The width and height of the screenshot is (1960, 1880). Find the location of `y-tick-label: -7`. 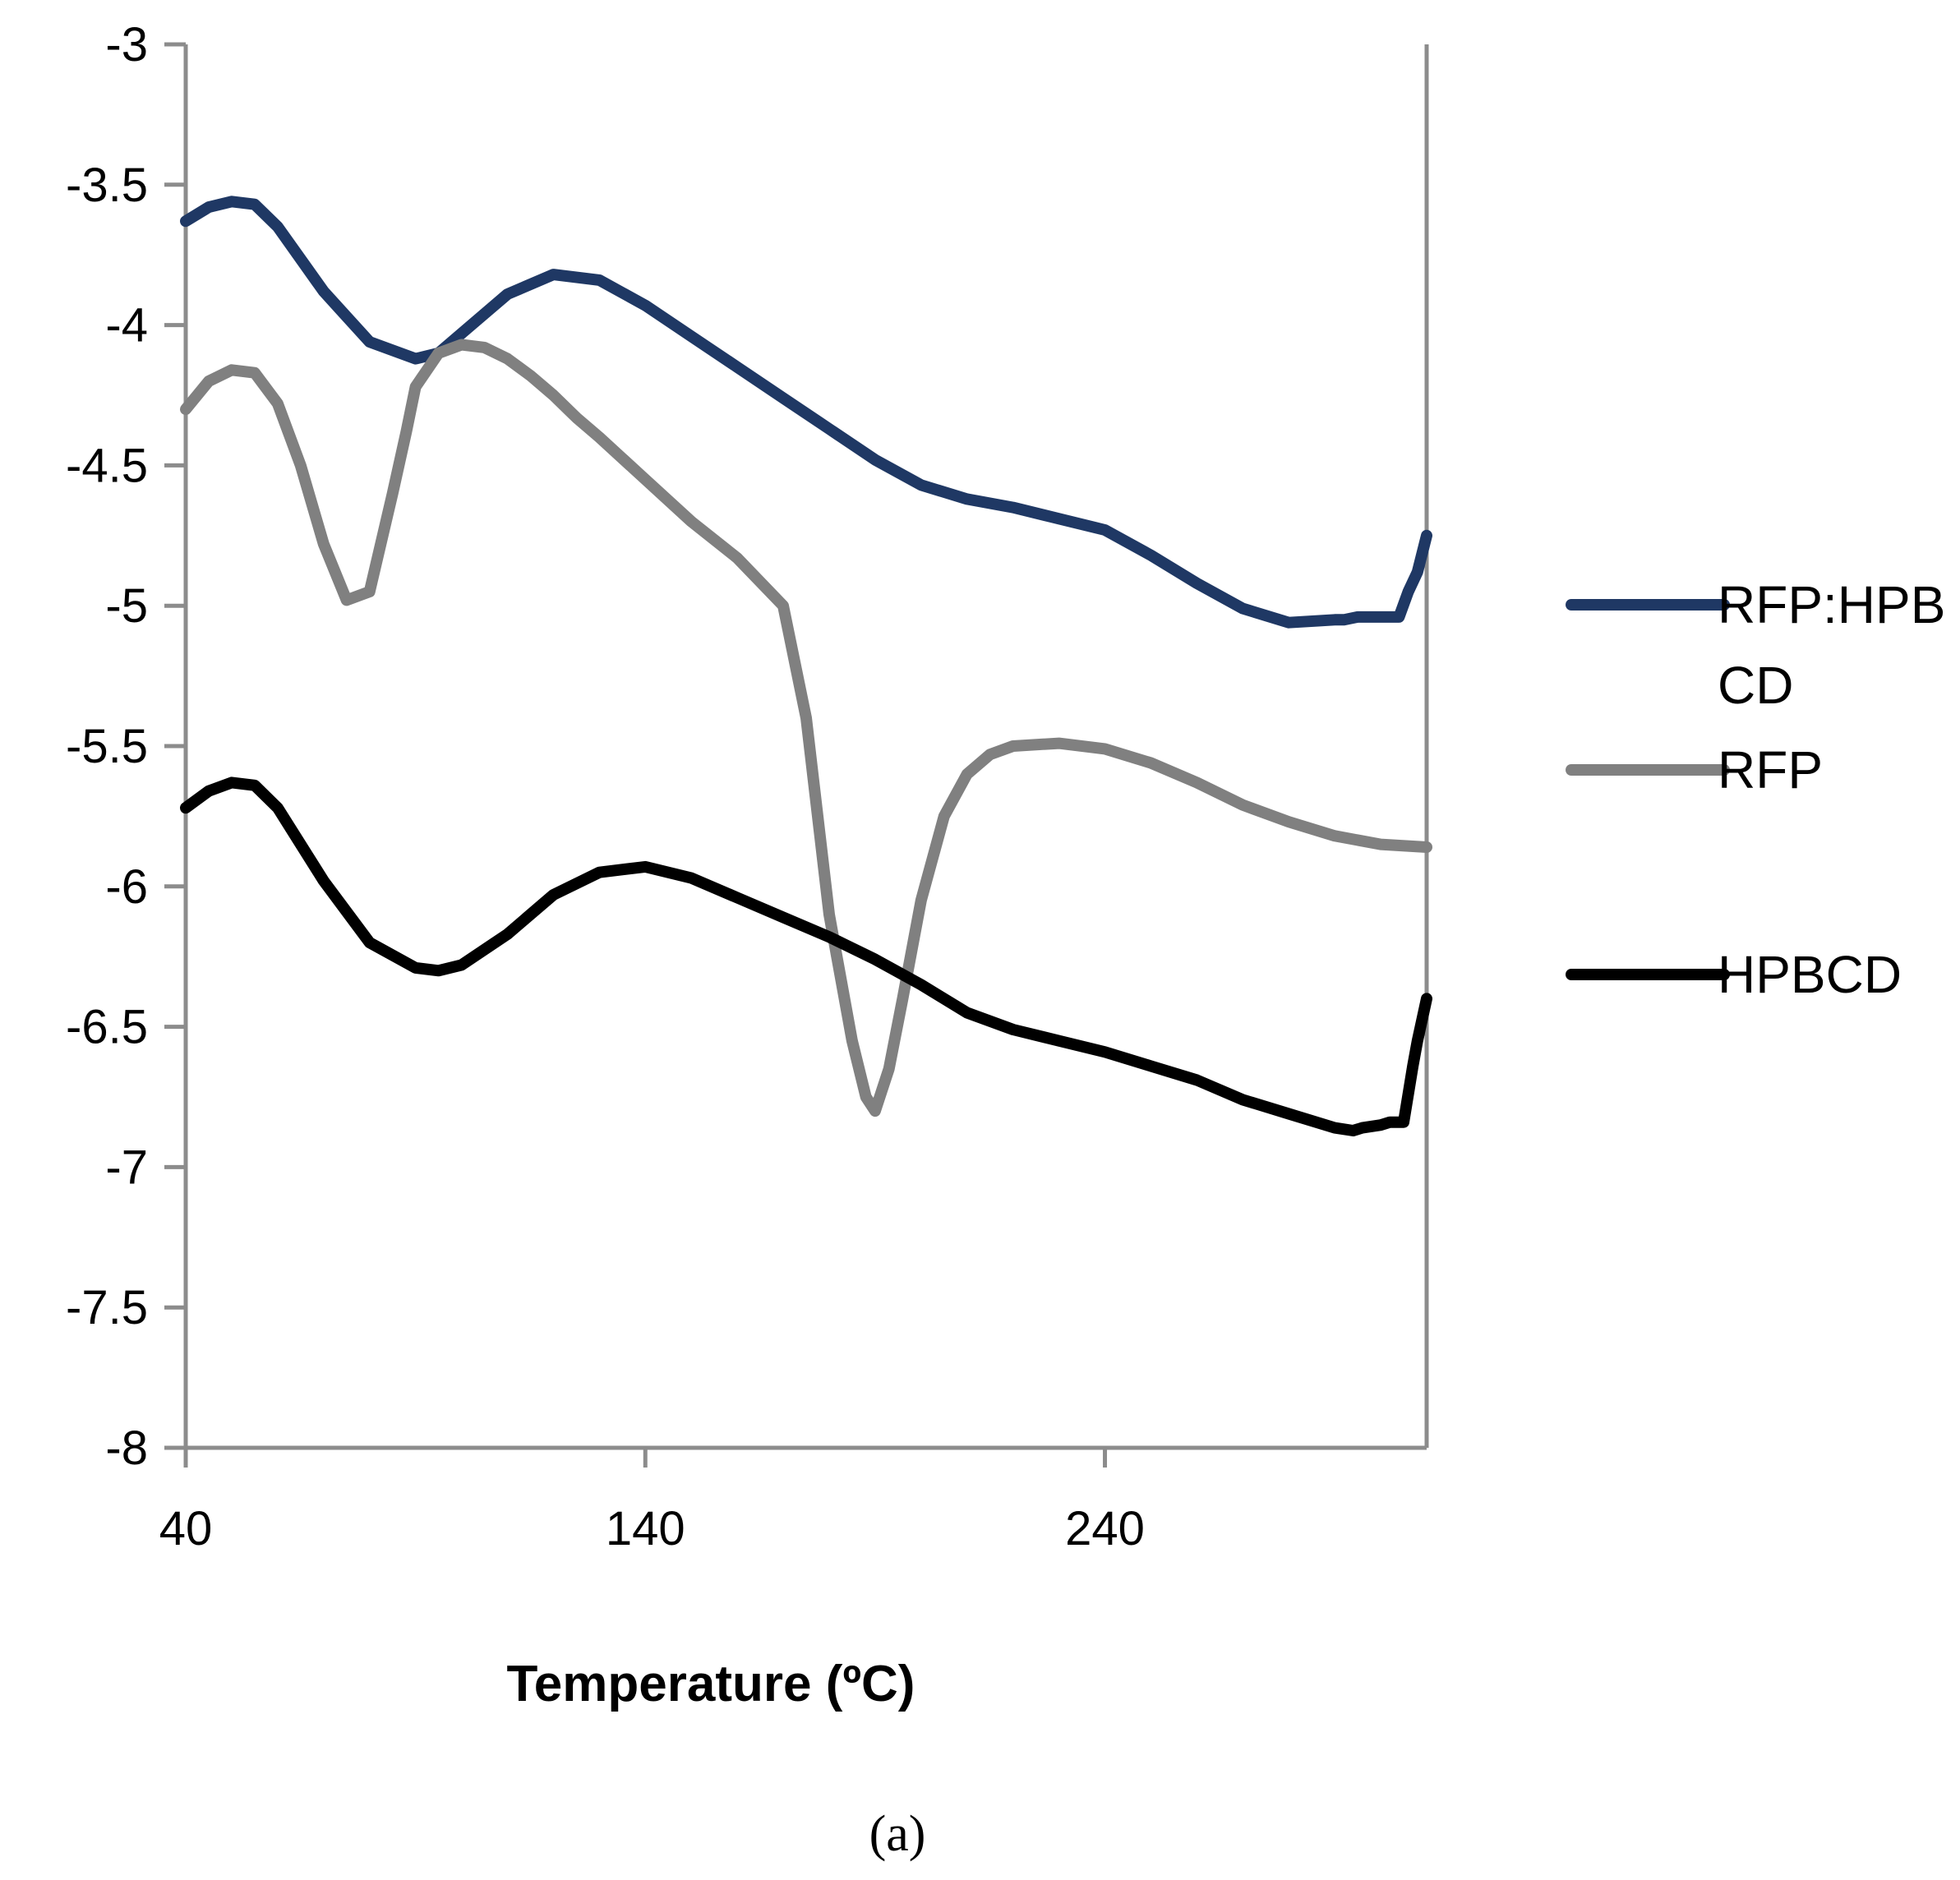

y-tick-label: -7 is located at coordinates (126, 1167).